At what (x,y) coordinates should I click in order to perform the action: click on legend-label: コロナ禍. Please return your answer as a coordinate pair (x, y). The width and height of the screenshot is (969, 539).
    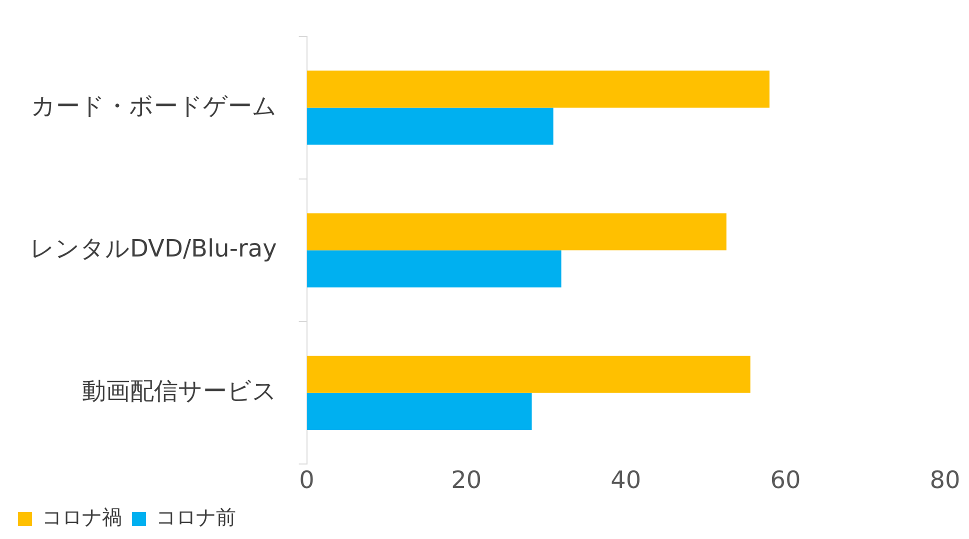
    Looking at the image, I should click on (82, 517).